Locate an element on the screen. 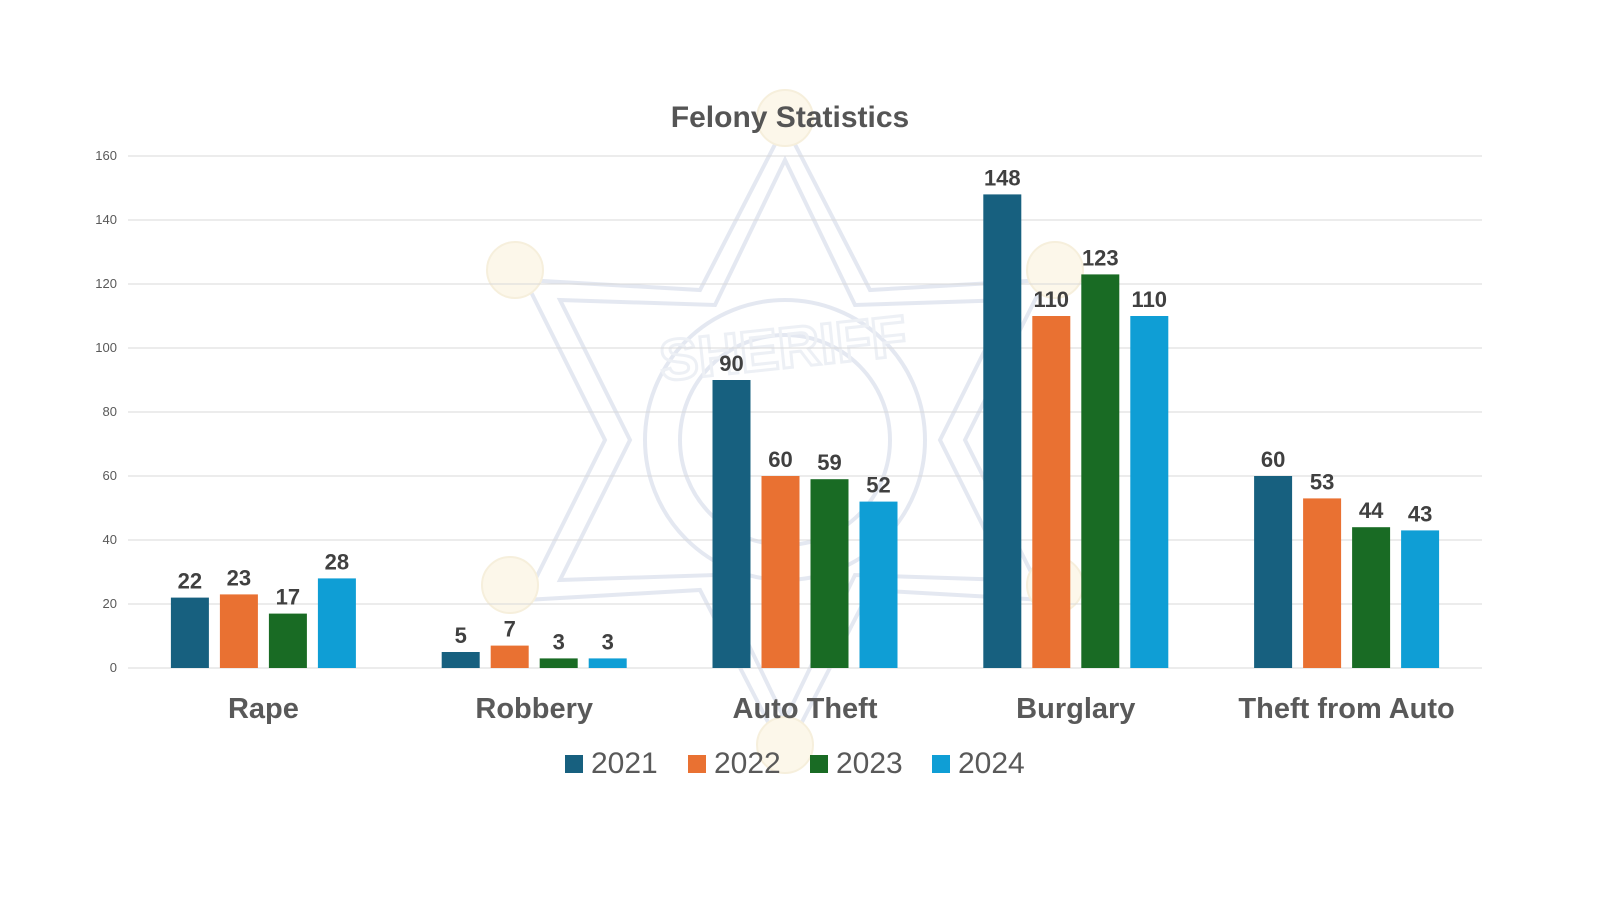  data-label: 44 is located at coordinates (1371, 510).